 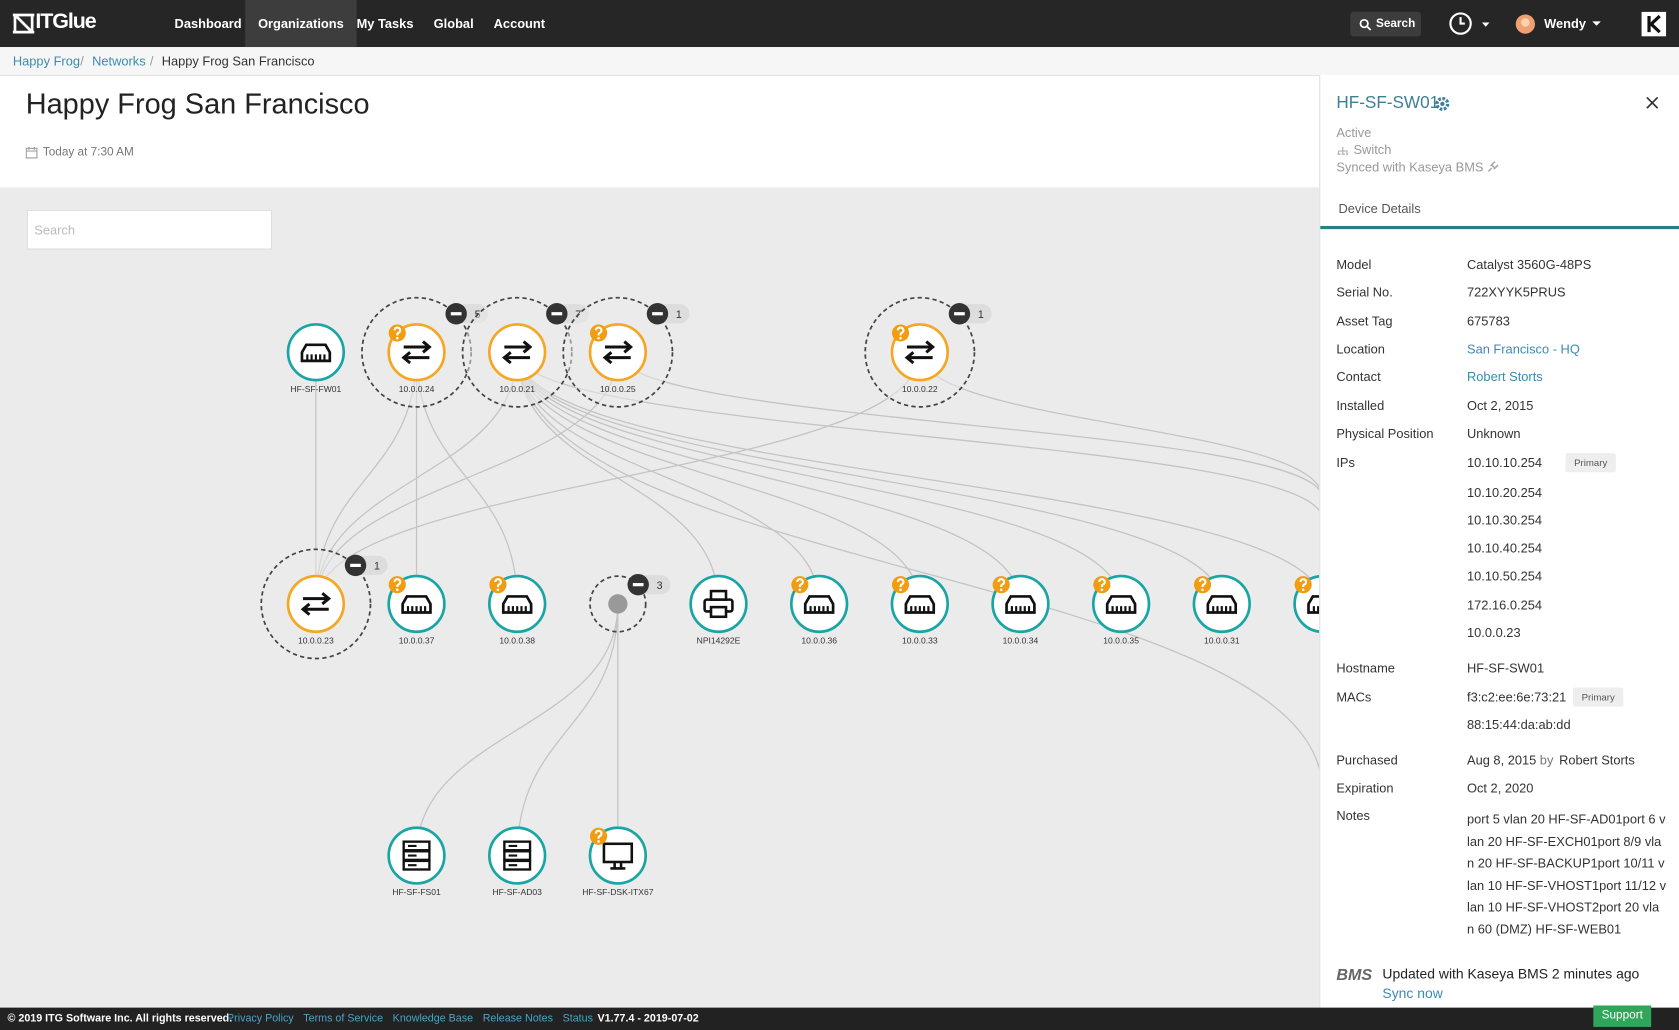 What do you see at coordinates (577, 1018) in the screenshot?
I see `footer-link: Status` at bounding box center [577, 1018].